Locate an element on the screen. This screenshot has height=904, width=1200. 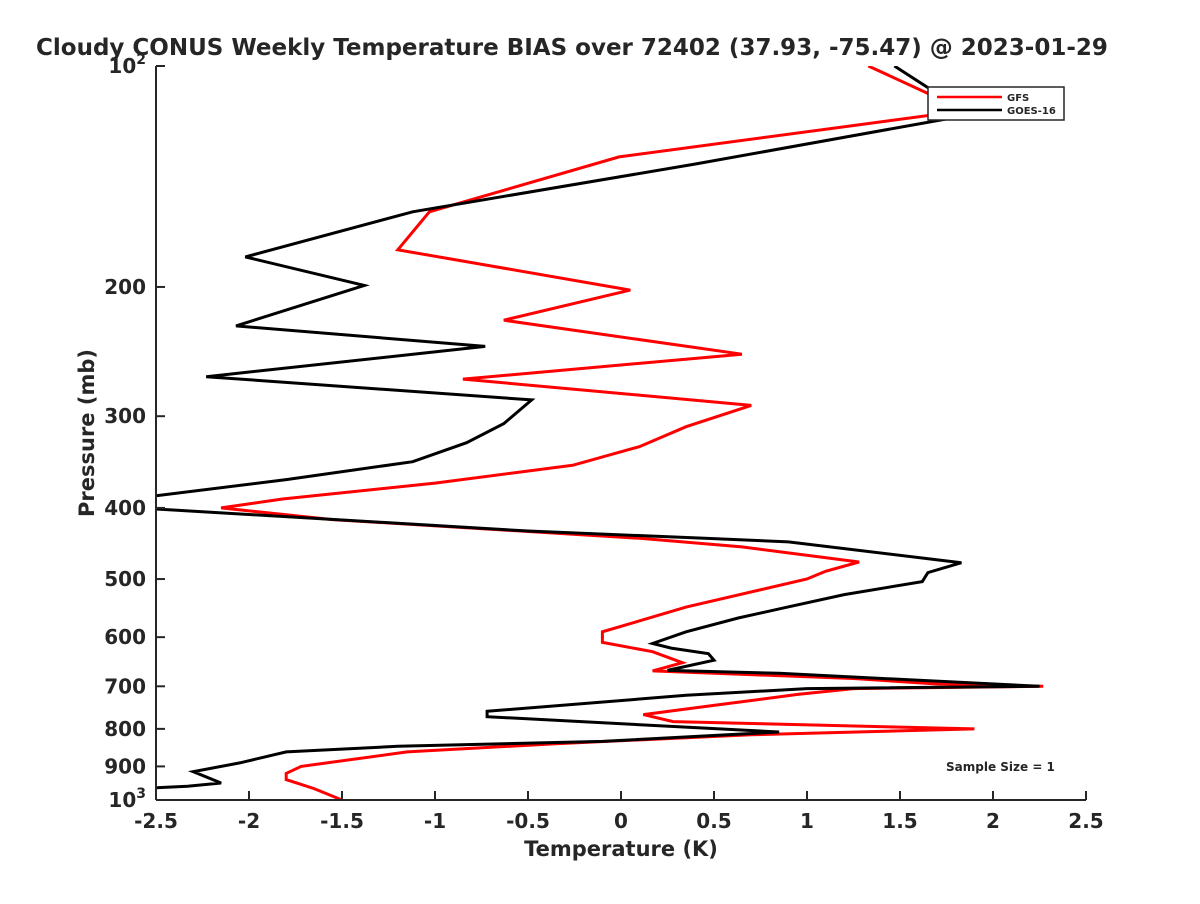
y-tick-label: 500 is located at coordinates (125, 579).